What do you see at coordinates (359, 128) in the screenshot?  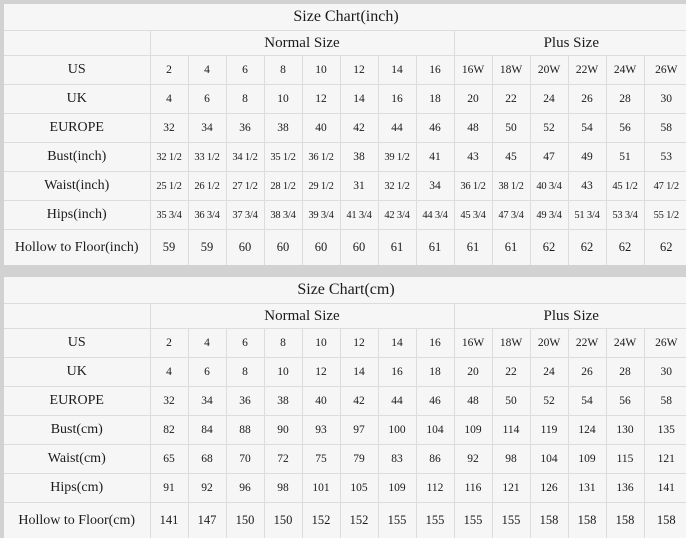 I see `table-cell: 42` at bounding box center [359, 128].